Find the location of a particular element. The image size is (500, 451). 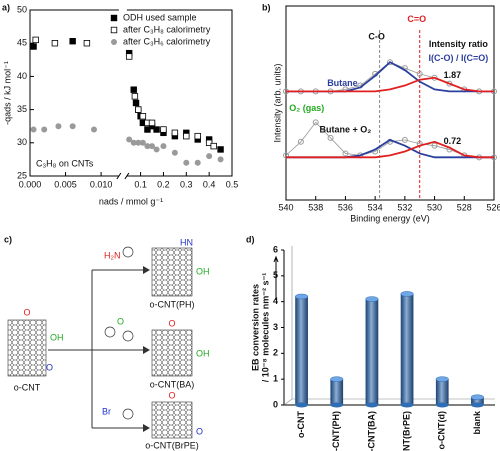

y-tick-label: 5 is located at coordinates (275, 275).